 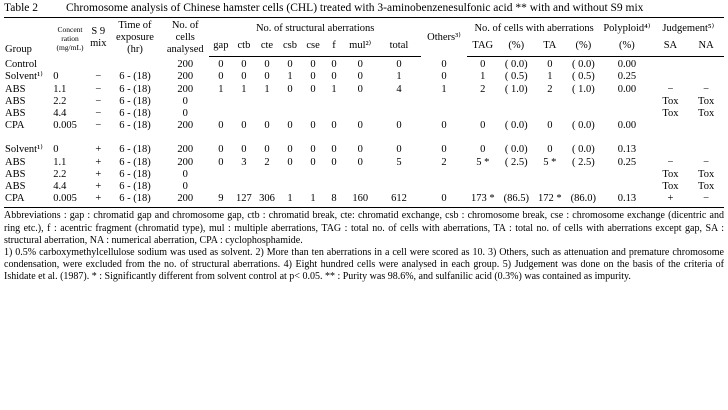 I want to click on header-cell: S 9 mix, so click(x=98, y=36).